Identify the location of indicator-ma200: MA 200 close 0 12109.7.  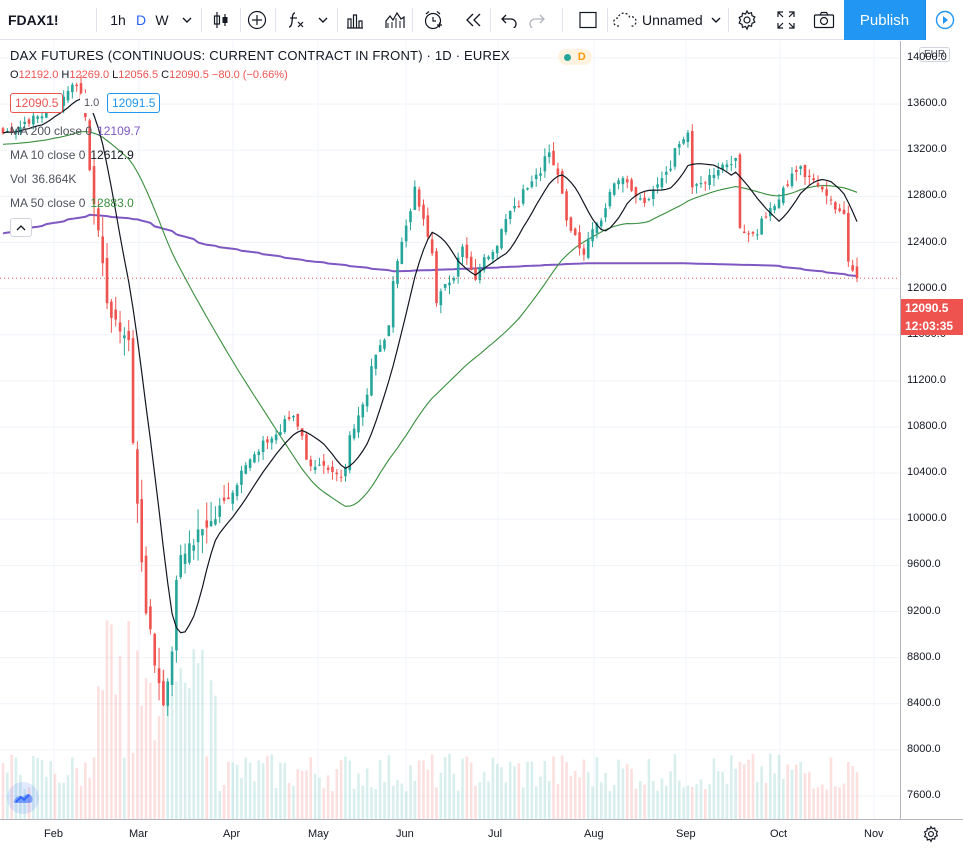
(75, 131).